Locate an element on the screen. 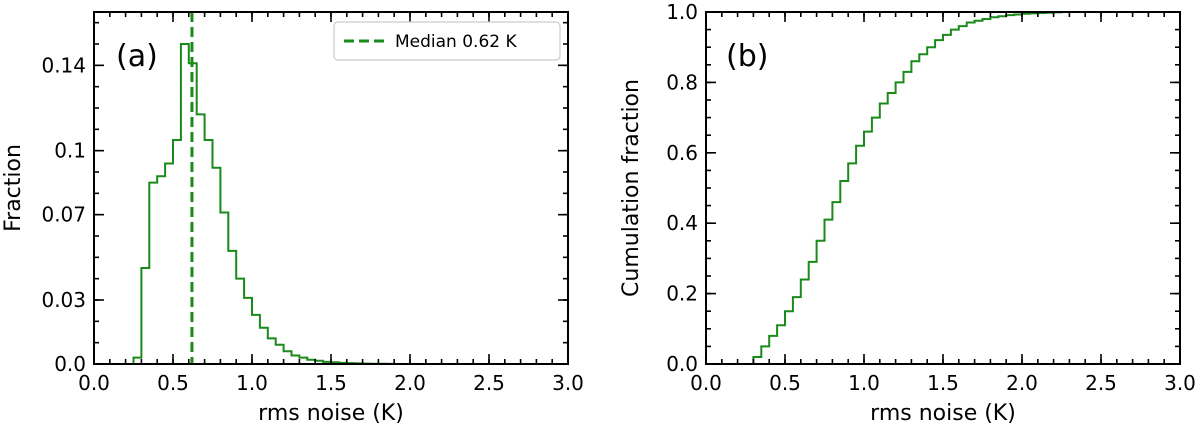 Image resolution: width=1200 pixels, height=428 pixels. panel-a-ylabel: Fraction is located at coordinates (13, 188).